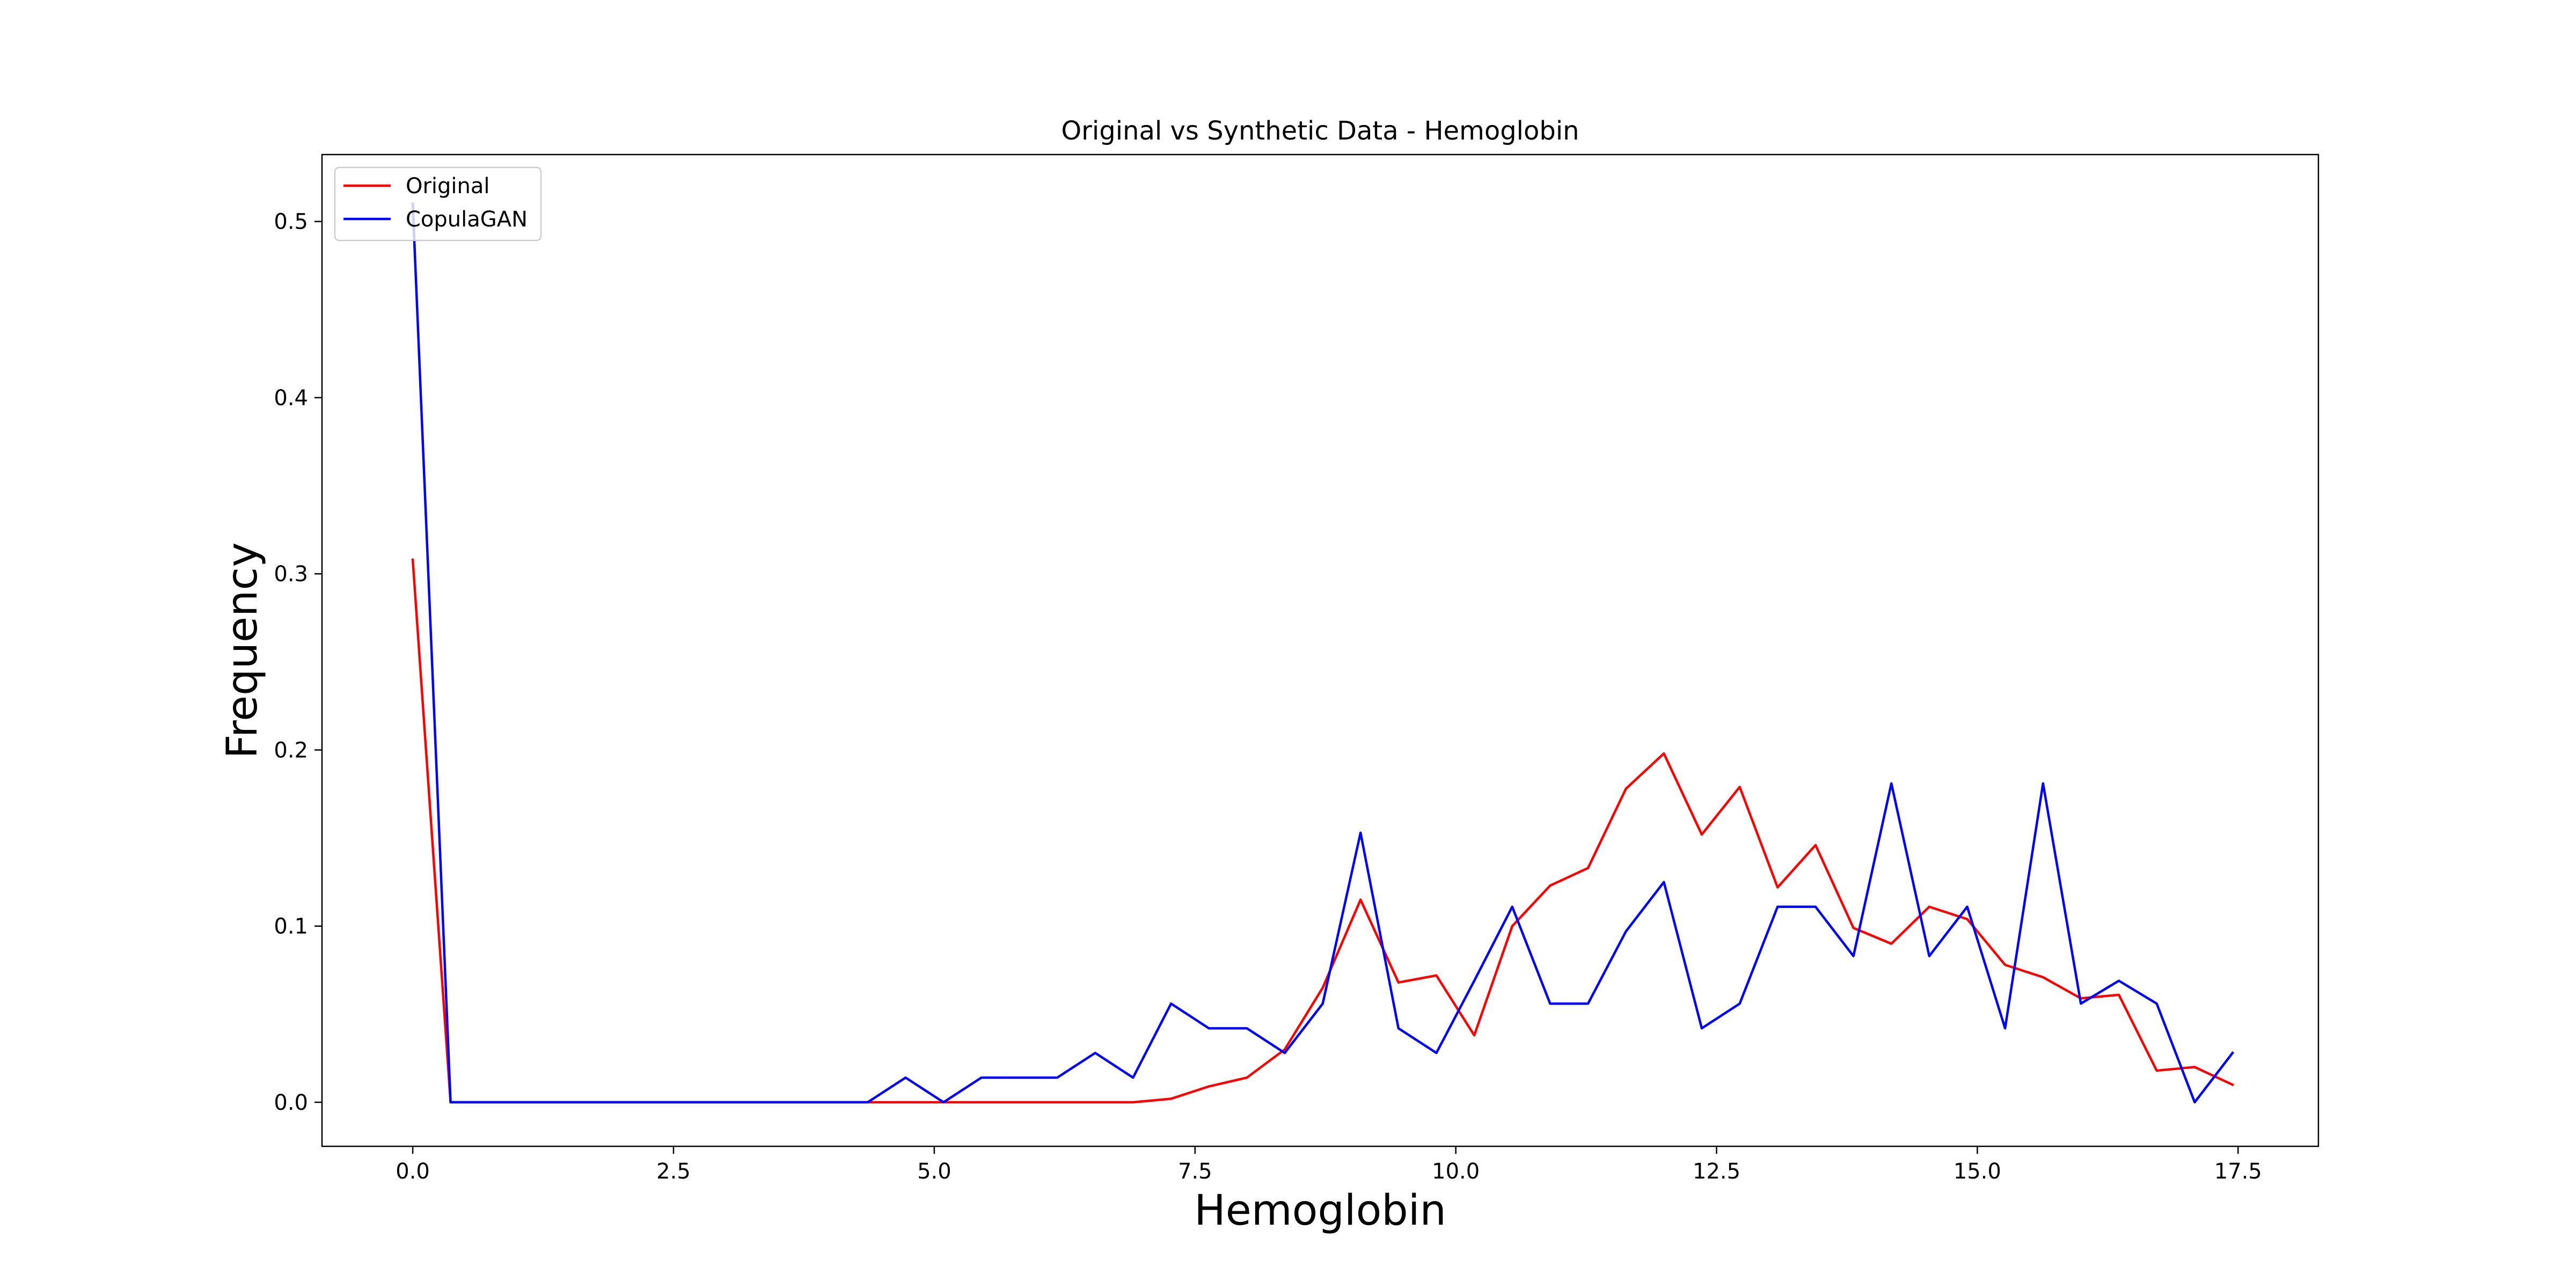  I want to click on x-tick-label: 15.0, so click(1977, 1171).